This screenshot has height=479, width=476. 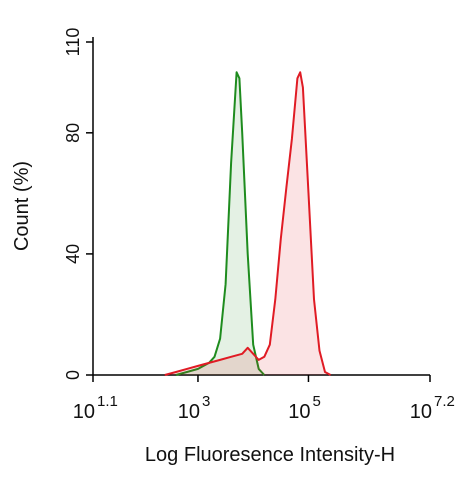 What do you see at coordinates (206, 401) in the screenshot?
I see `x-tick-exponent: 3` at bounding box center [206, 401].